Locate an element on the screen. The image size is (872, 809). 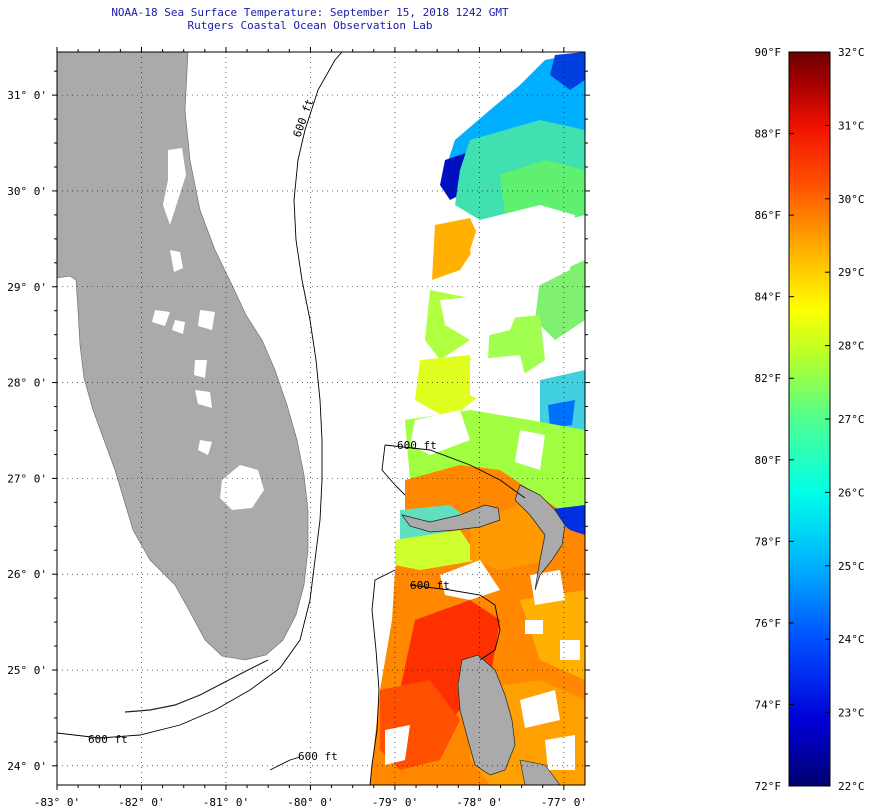
colorbar-c-label: 24°C is located at coordinates (851, 639).